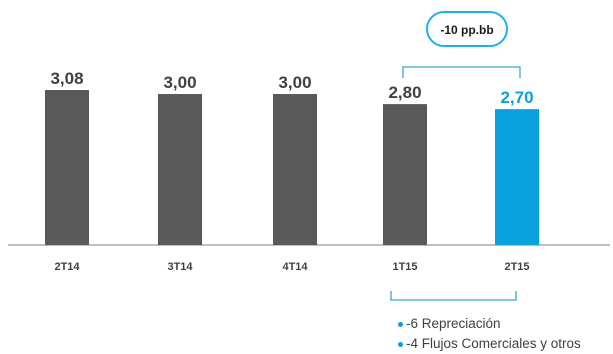 Image resolution: width=613 pixels, height=354 pixels. What do you see at coordinates (295, 267) in the screenshot?
I see `x-tick-label: 4T14` at bounding box center [295, 267].